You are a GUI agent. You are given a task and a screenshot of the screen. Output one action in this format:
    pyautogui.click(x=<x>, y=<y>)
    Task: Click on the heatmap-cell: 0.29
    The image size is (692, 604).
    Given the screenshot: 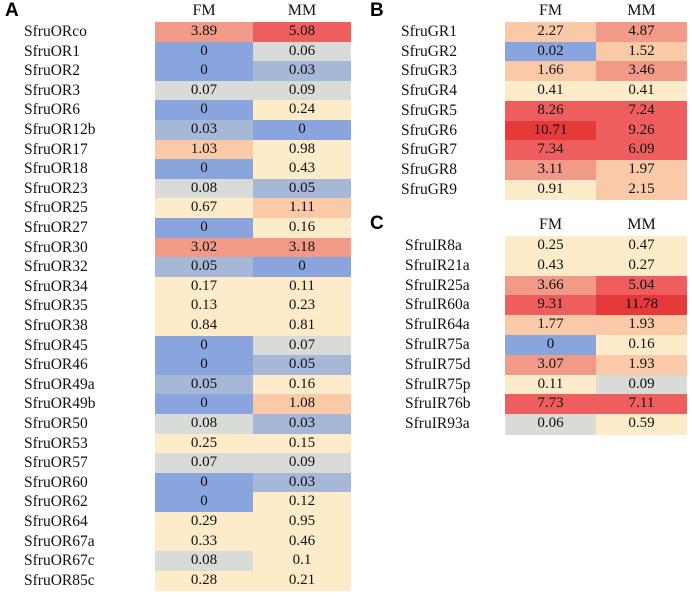 What is the action you would take?
    pyautogui.click(x=204, y=522)
    